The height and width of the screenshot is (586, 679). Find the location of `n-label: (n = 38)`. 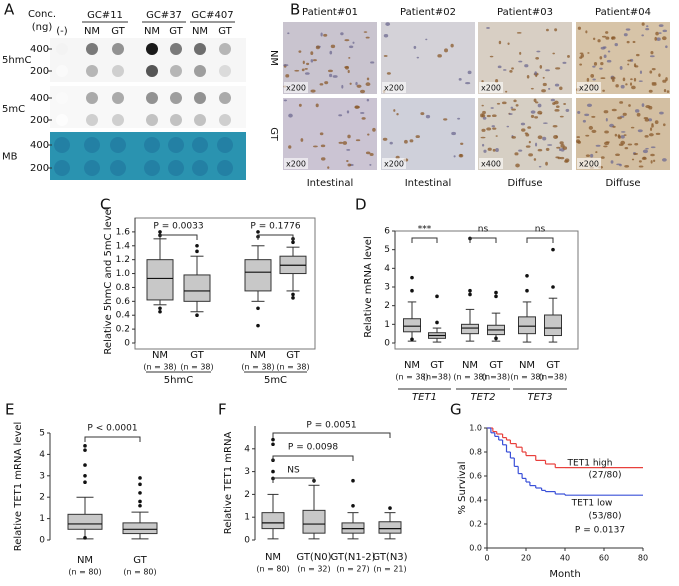

n-label: (n = 38) is located at coordinates (159, 367).